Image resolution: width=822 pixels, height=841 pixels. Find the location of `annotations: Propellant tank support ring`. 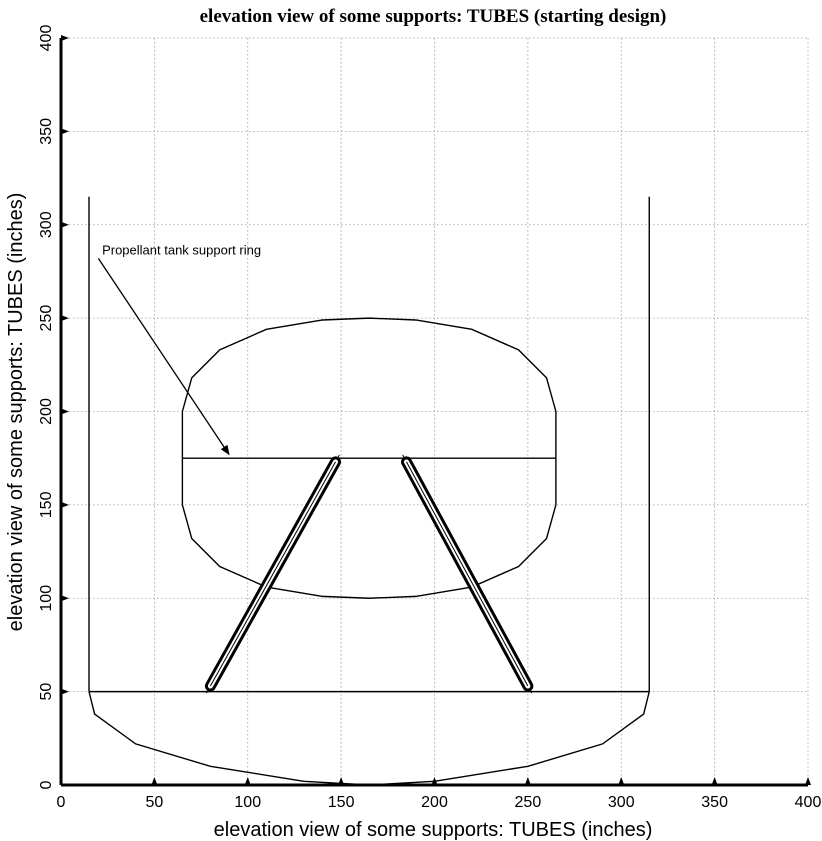

annotations: Propellant tank support ring is located at coordinates (179, 349).